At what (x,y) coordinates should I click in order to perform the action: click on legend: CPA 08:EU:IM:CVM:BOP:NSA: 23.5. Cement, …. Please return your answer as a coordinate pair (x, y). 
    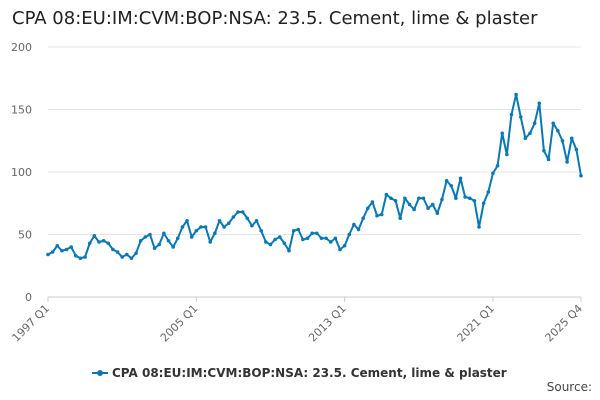
    Looking at the image, I should click on (299, 373).